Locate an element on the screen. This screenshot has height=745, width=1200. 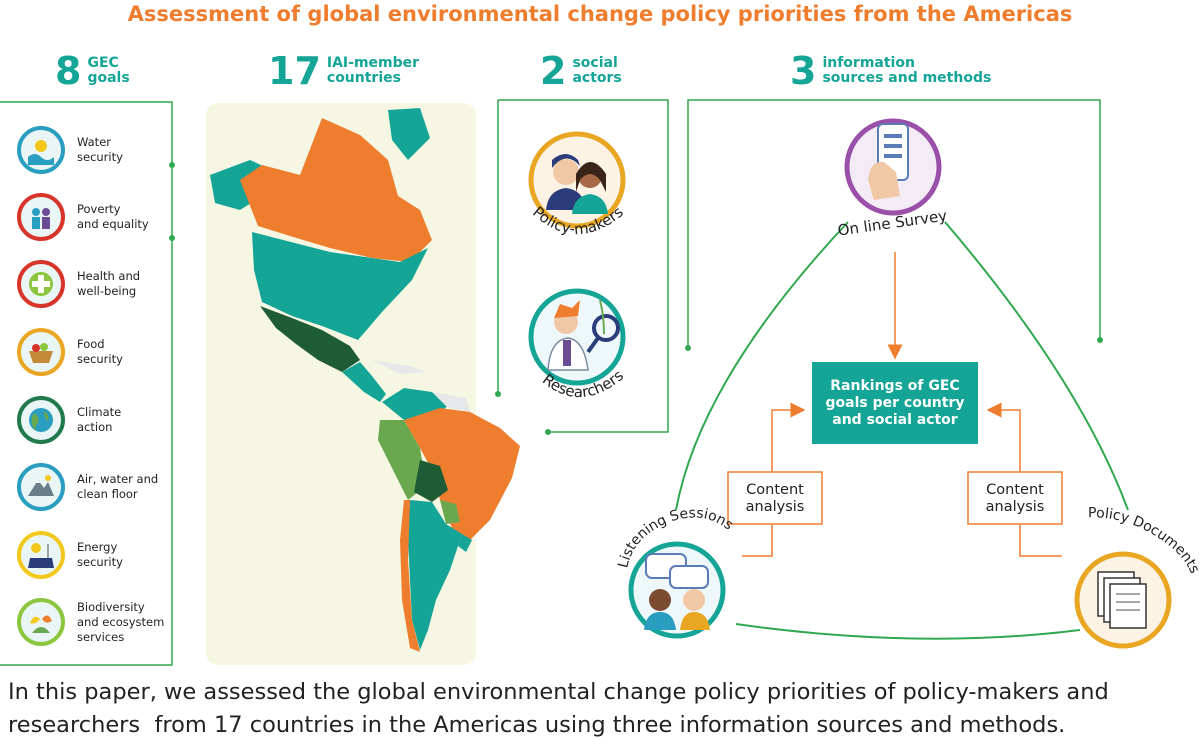
ranking-text: goals per country is located at coordinates (895, 402).